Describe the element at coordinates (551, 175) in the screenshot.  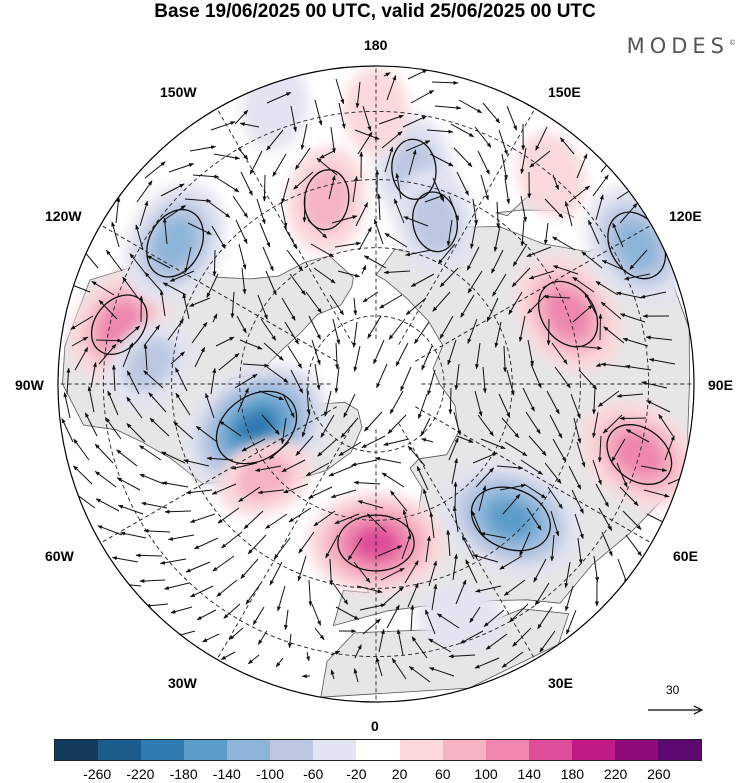
I see `anomaly-blob` at that location.